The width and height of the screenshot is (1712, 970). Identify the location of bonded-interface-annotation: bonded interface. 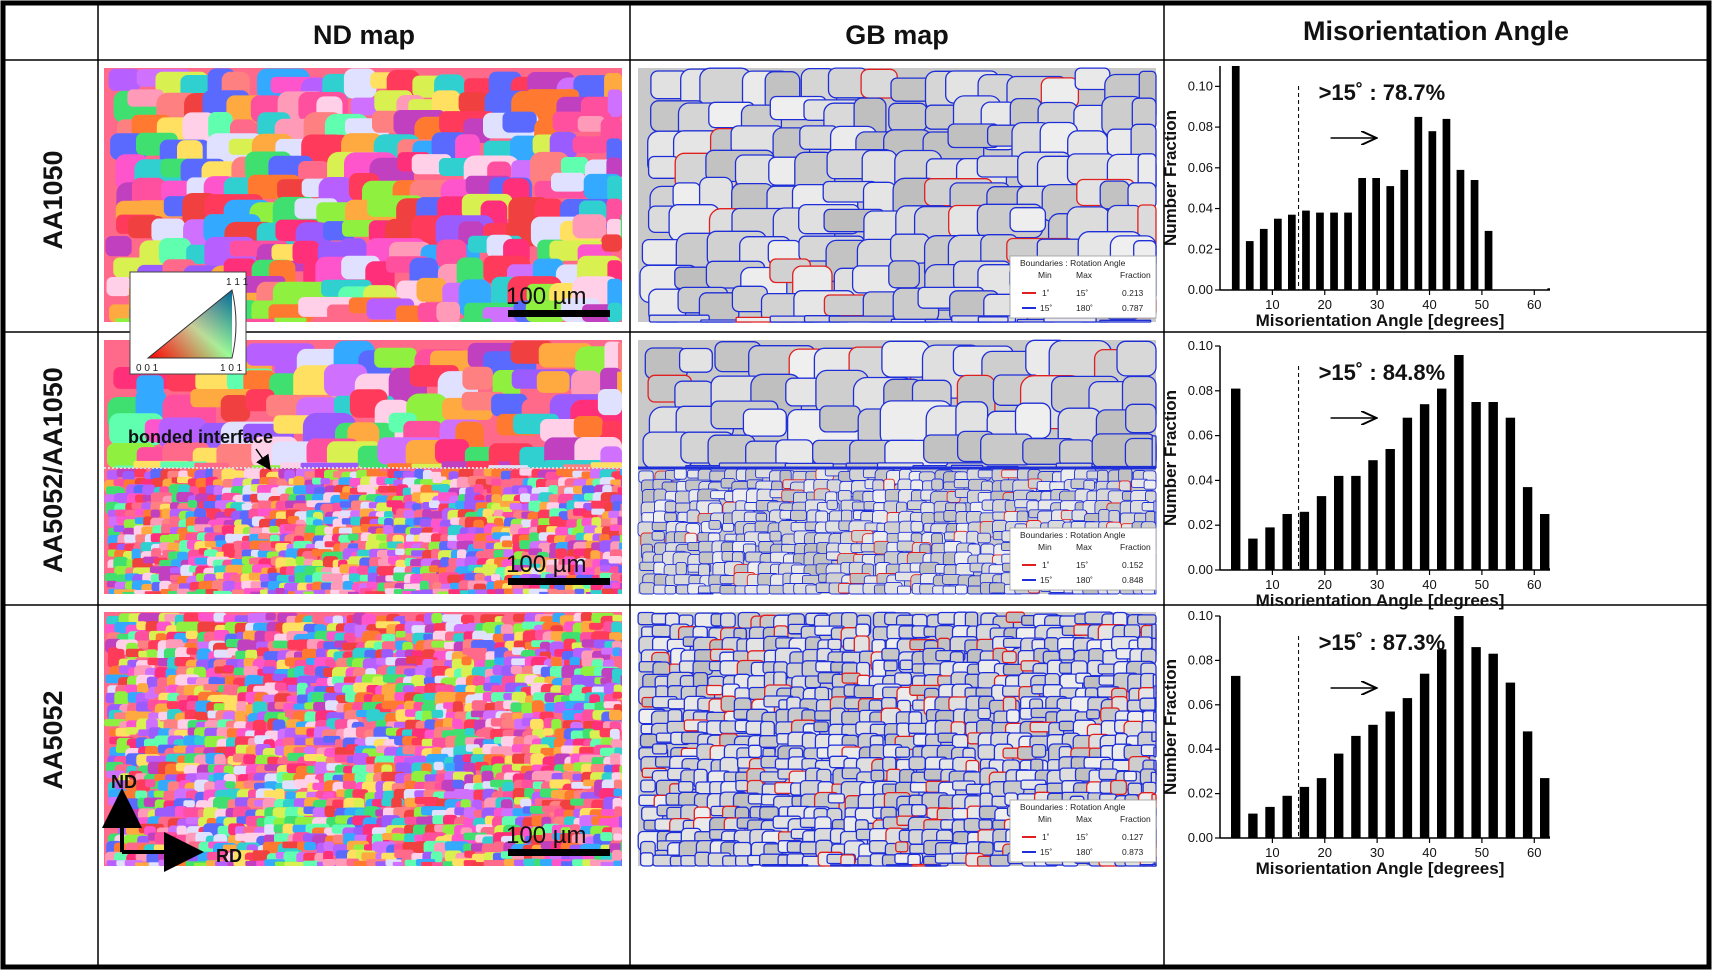
(200, 449).